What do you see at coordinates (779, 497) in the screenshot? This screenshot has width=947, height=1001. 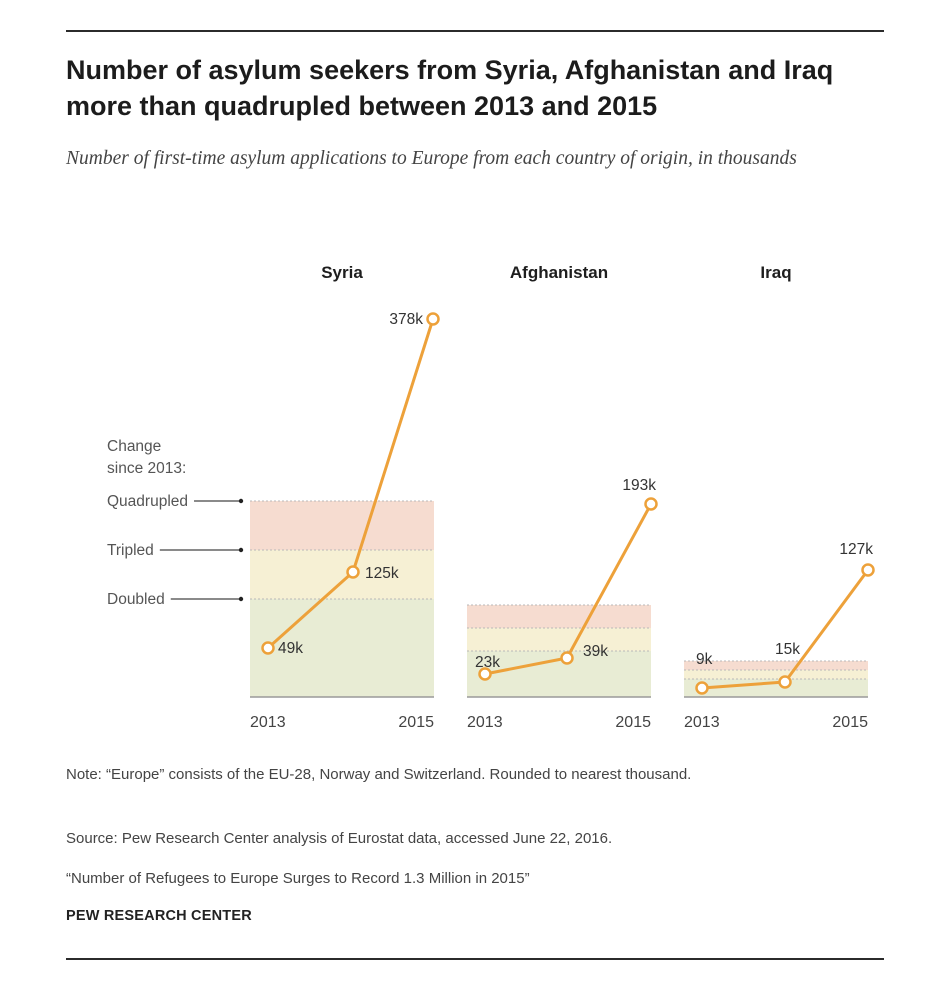 I see `panel-iraq: Iraq 2013 2015 9k 15k 127k` at bounding box center [779, 497].